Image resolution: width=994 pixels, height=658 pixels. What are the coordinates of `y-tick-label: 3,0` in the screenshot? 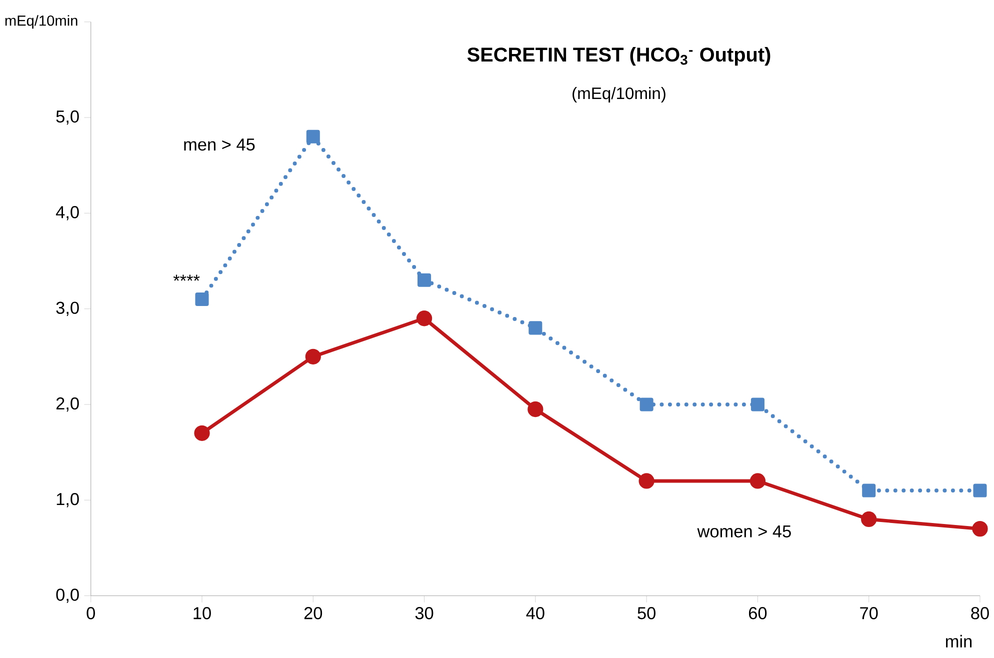 It's located at (67, 308).